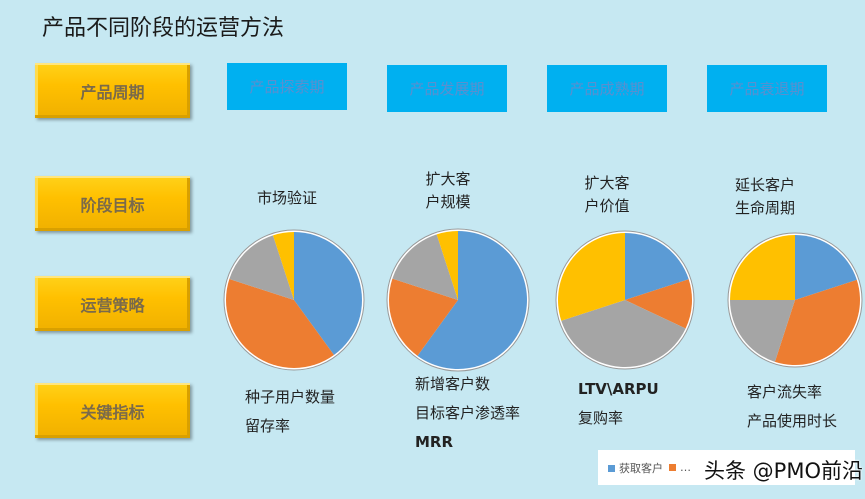 The image size is (865, 499). Describe the element at coordinates (290, 412) in the screenshot. I see `metrics-1: 种子用户数量 留存率` at that location.